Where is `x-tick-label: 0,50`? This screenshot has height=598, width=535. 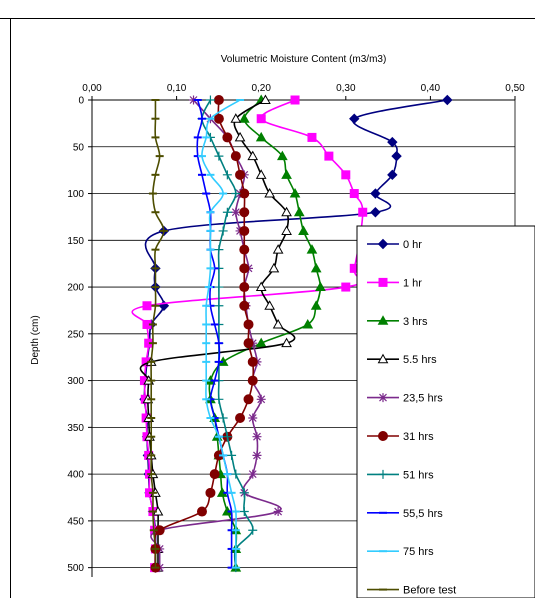 x-tick-label: 0,50 is located at coordinates (515, 88).